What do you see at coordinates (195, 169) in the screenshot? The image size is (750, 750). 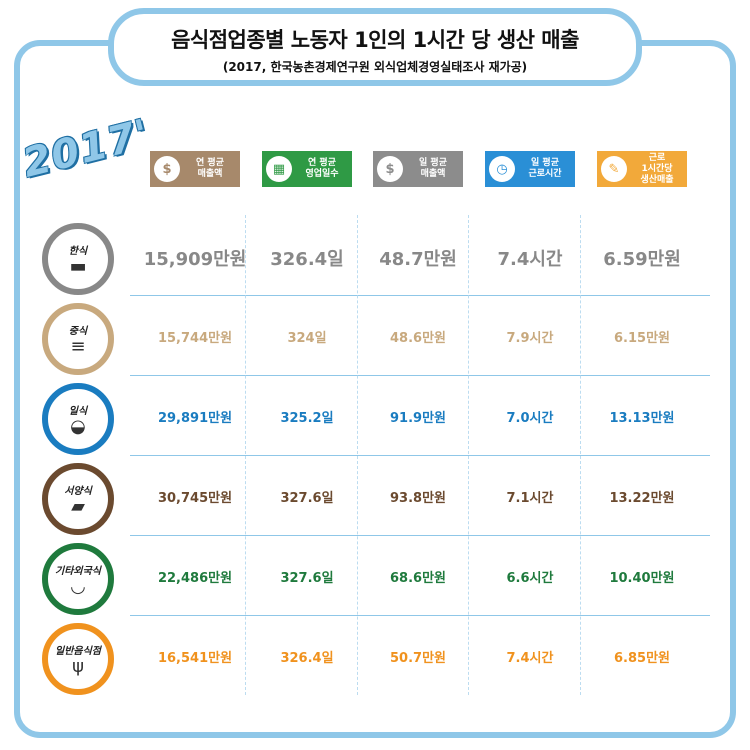 I see `column-header: $ 연 평균 매출액` at bounding box center [195, 169].